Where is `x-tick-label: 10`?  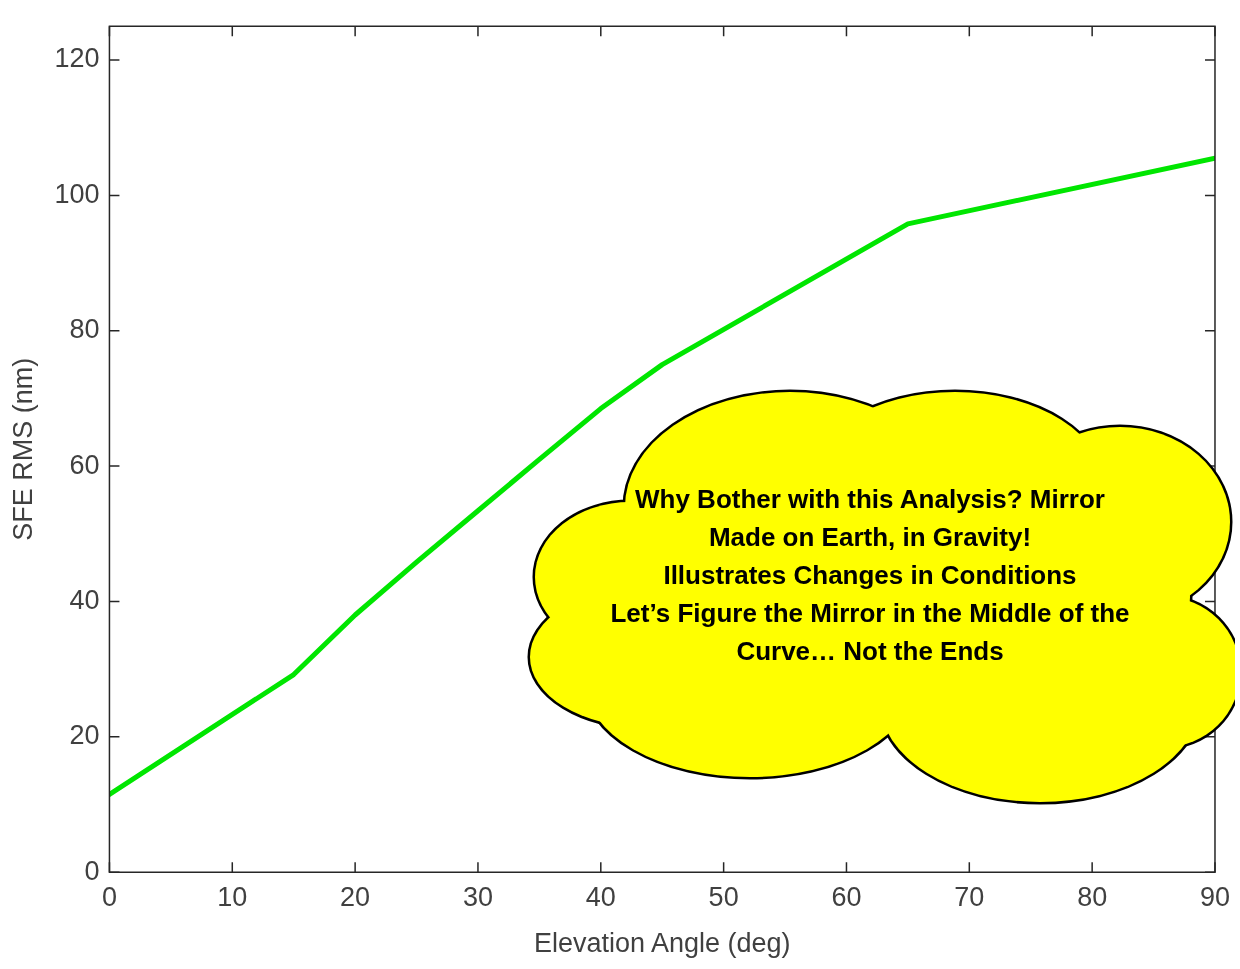 x-tick-label: 10 is located at coordinates (232, 896).